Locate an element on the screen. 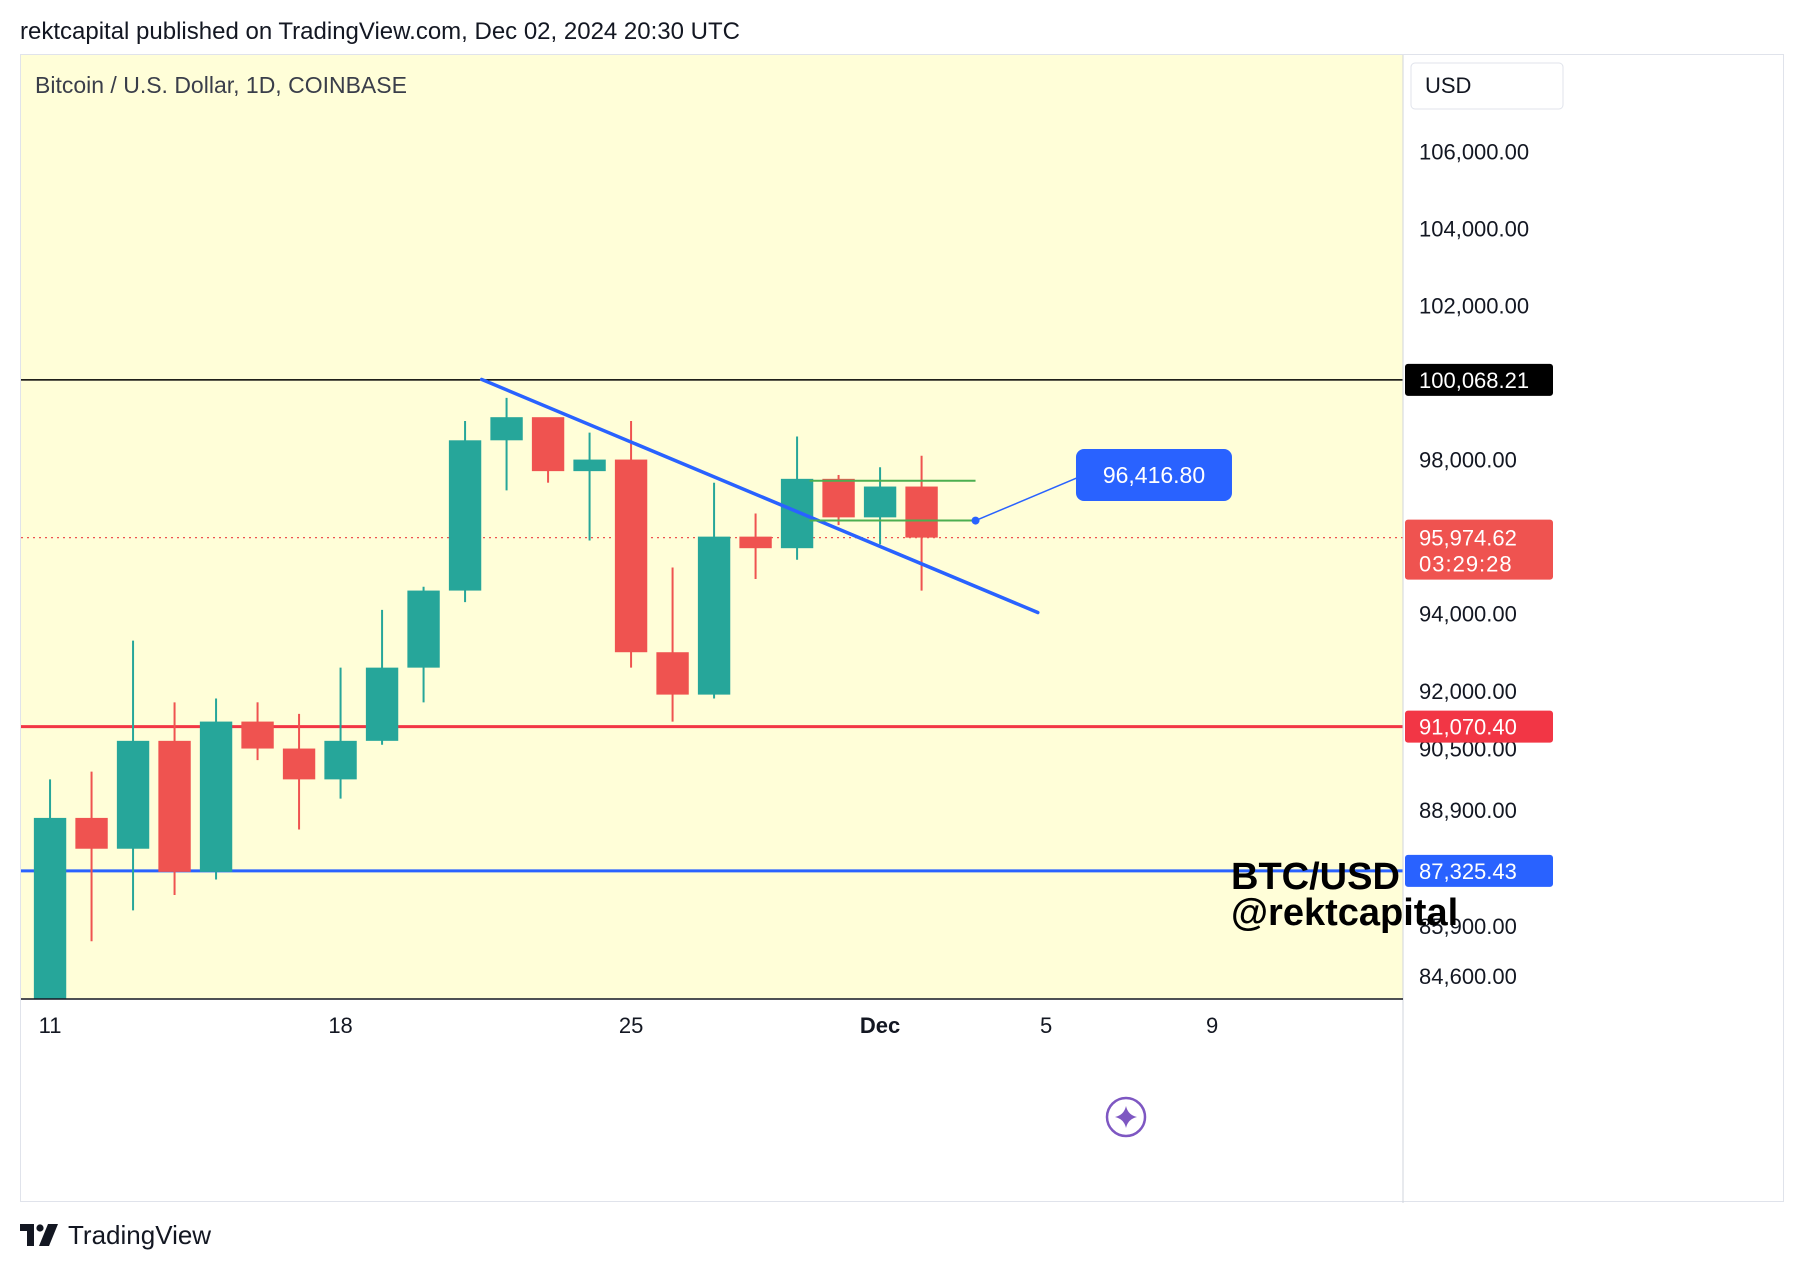  watermark-handle: @rektcapital is located at coordinates (1344, 913).